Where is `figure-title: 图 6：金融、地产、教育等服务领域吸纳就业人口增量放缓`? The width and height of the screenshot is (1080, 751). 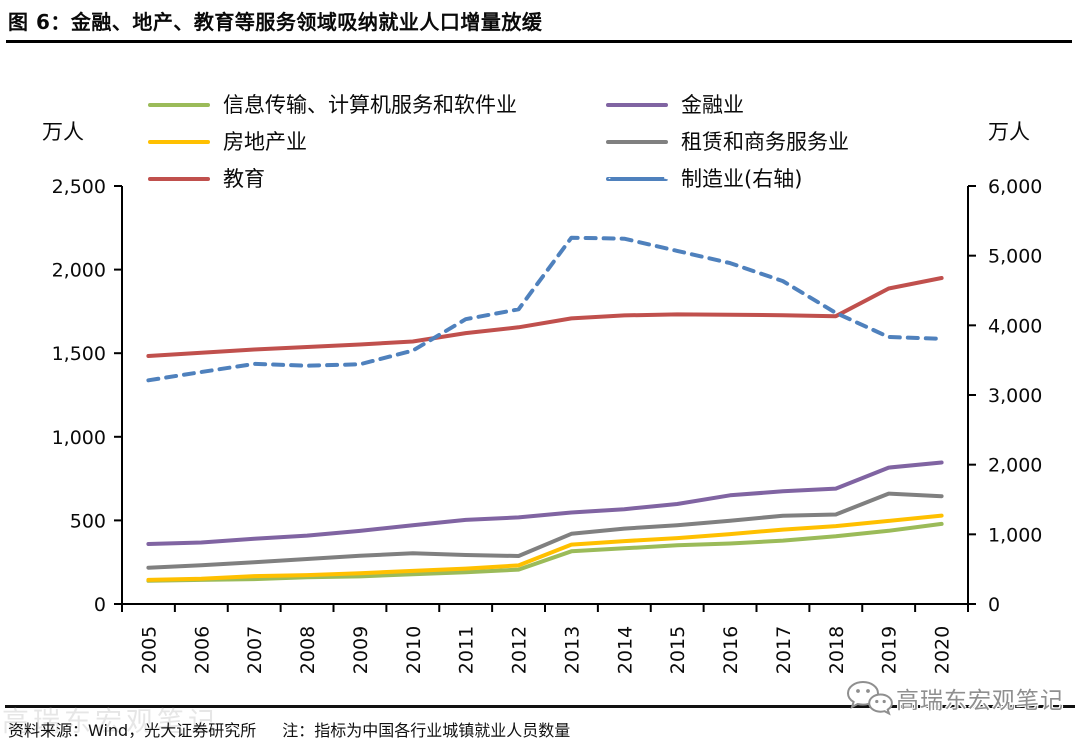 figure-title: 图 6：金融、地产、教育等服务领域吸纳就业人口增量放缓 is located at coordinates (275, 22).